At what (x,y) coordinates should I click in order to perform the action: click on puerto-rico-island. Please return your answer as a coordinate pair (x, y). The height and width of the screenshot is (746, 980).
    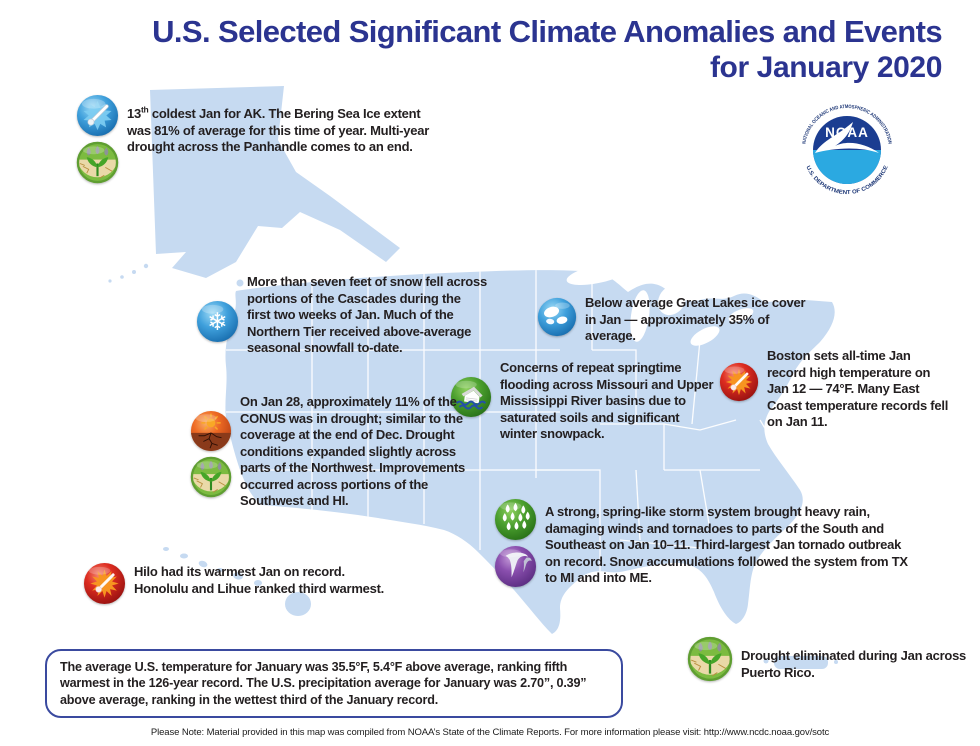
    Looking at the image, I should click on (800, 662).